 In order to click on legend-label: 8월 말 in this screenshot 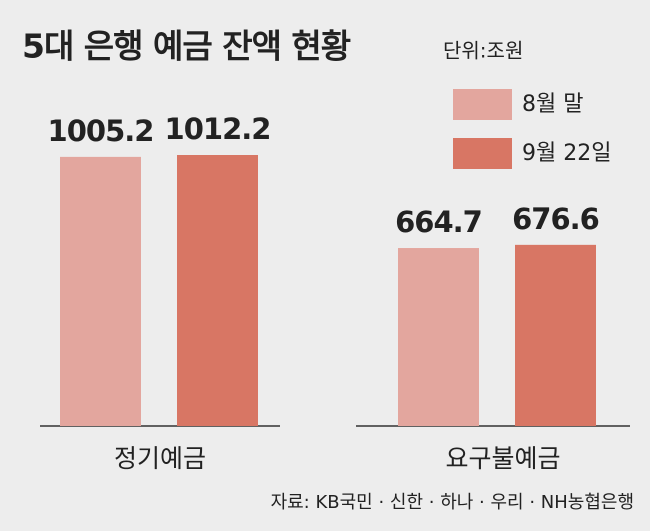, I will do `click(552, 104)`.